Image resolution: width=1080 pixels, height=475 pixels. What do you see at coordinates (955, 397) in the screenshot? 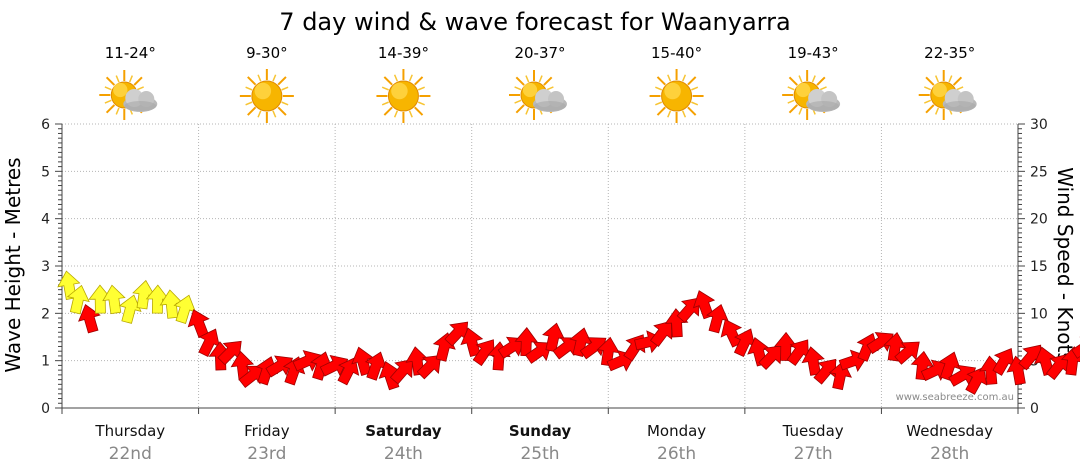
I see `credit-watermark: www.seabreeze.com.au` at bounding box center [955, 397].